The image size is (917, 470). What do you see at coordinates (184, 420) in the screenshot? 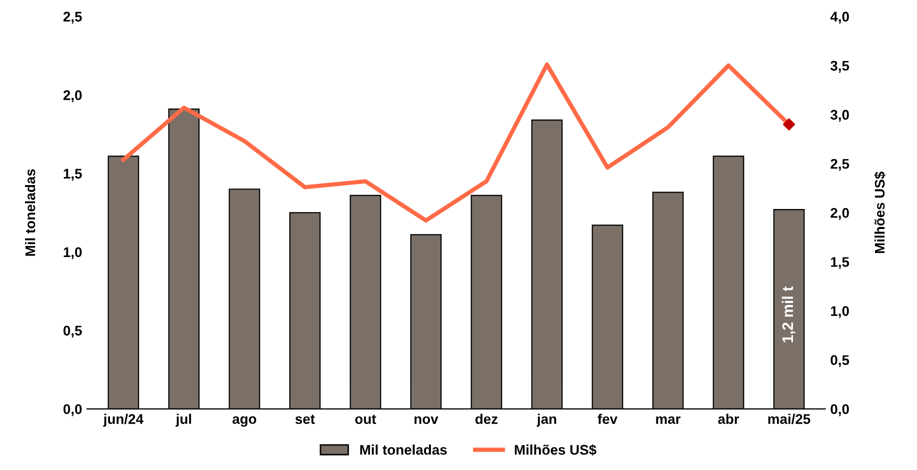
I see `x-tick-label: jul` at bounding box center [184, 420].